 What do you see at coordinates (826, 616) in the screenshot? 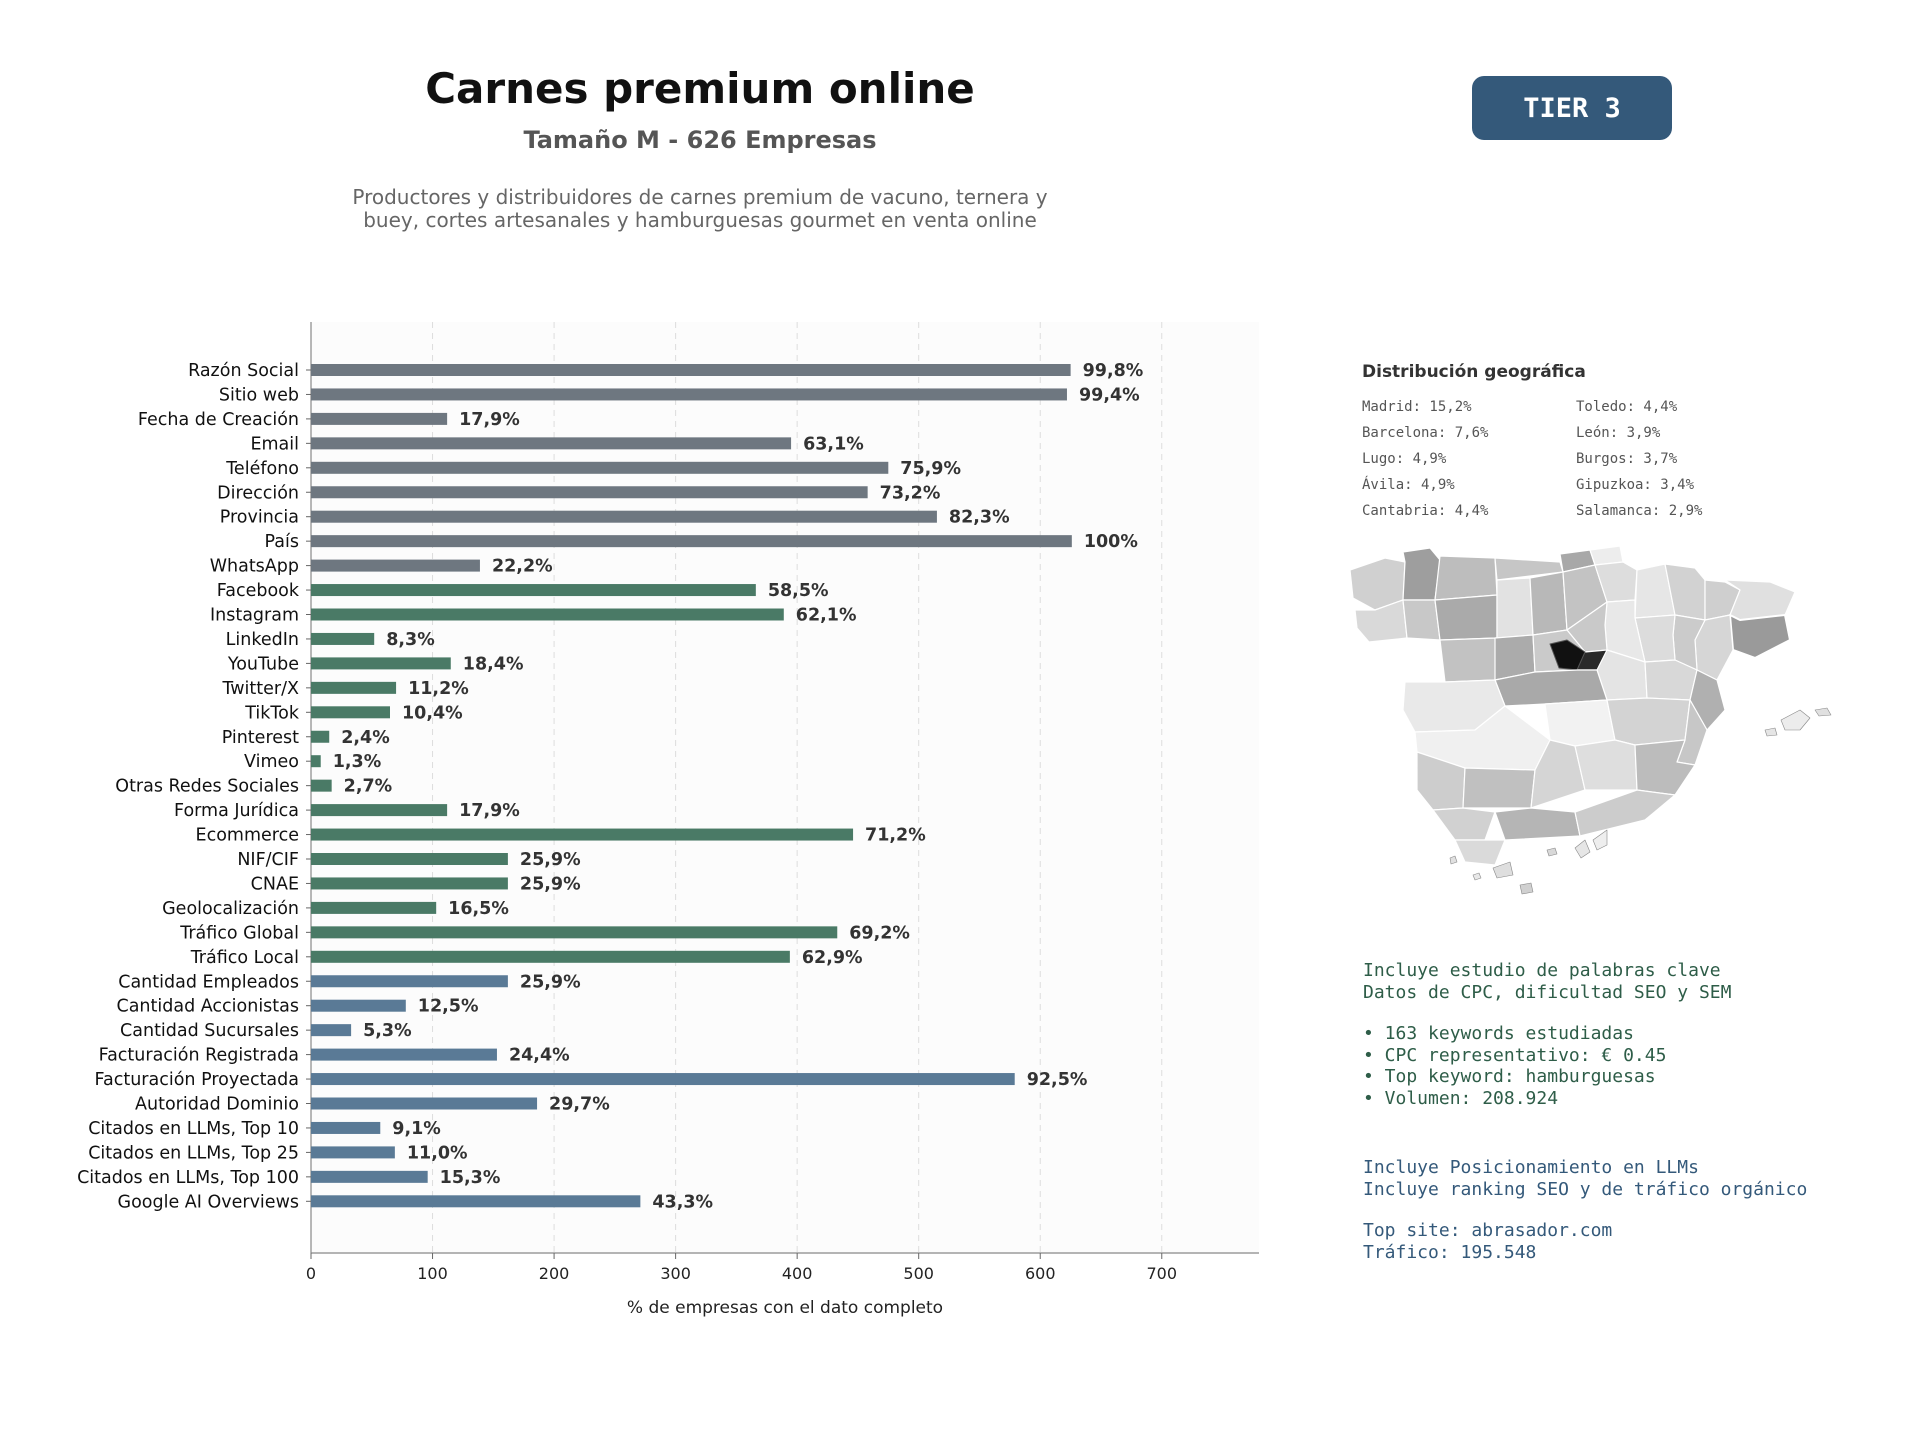
I see `data-label: 62,1%` at bounding box center [826, 616].